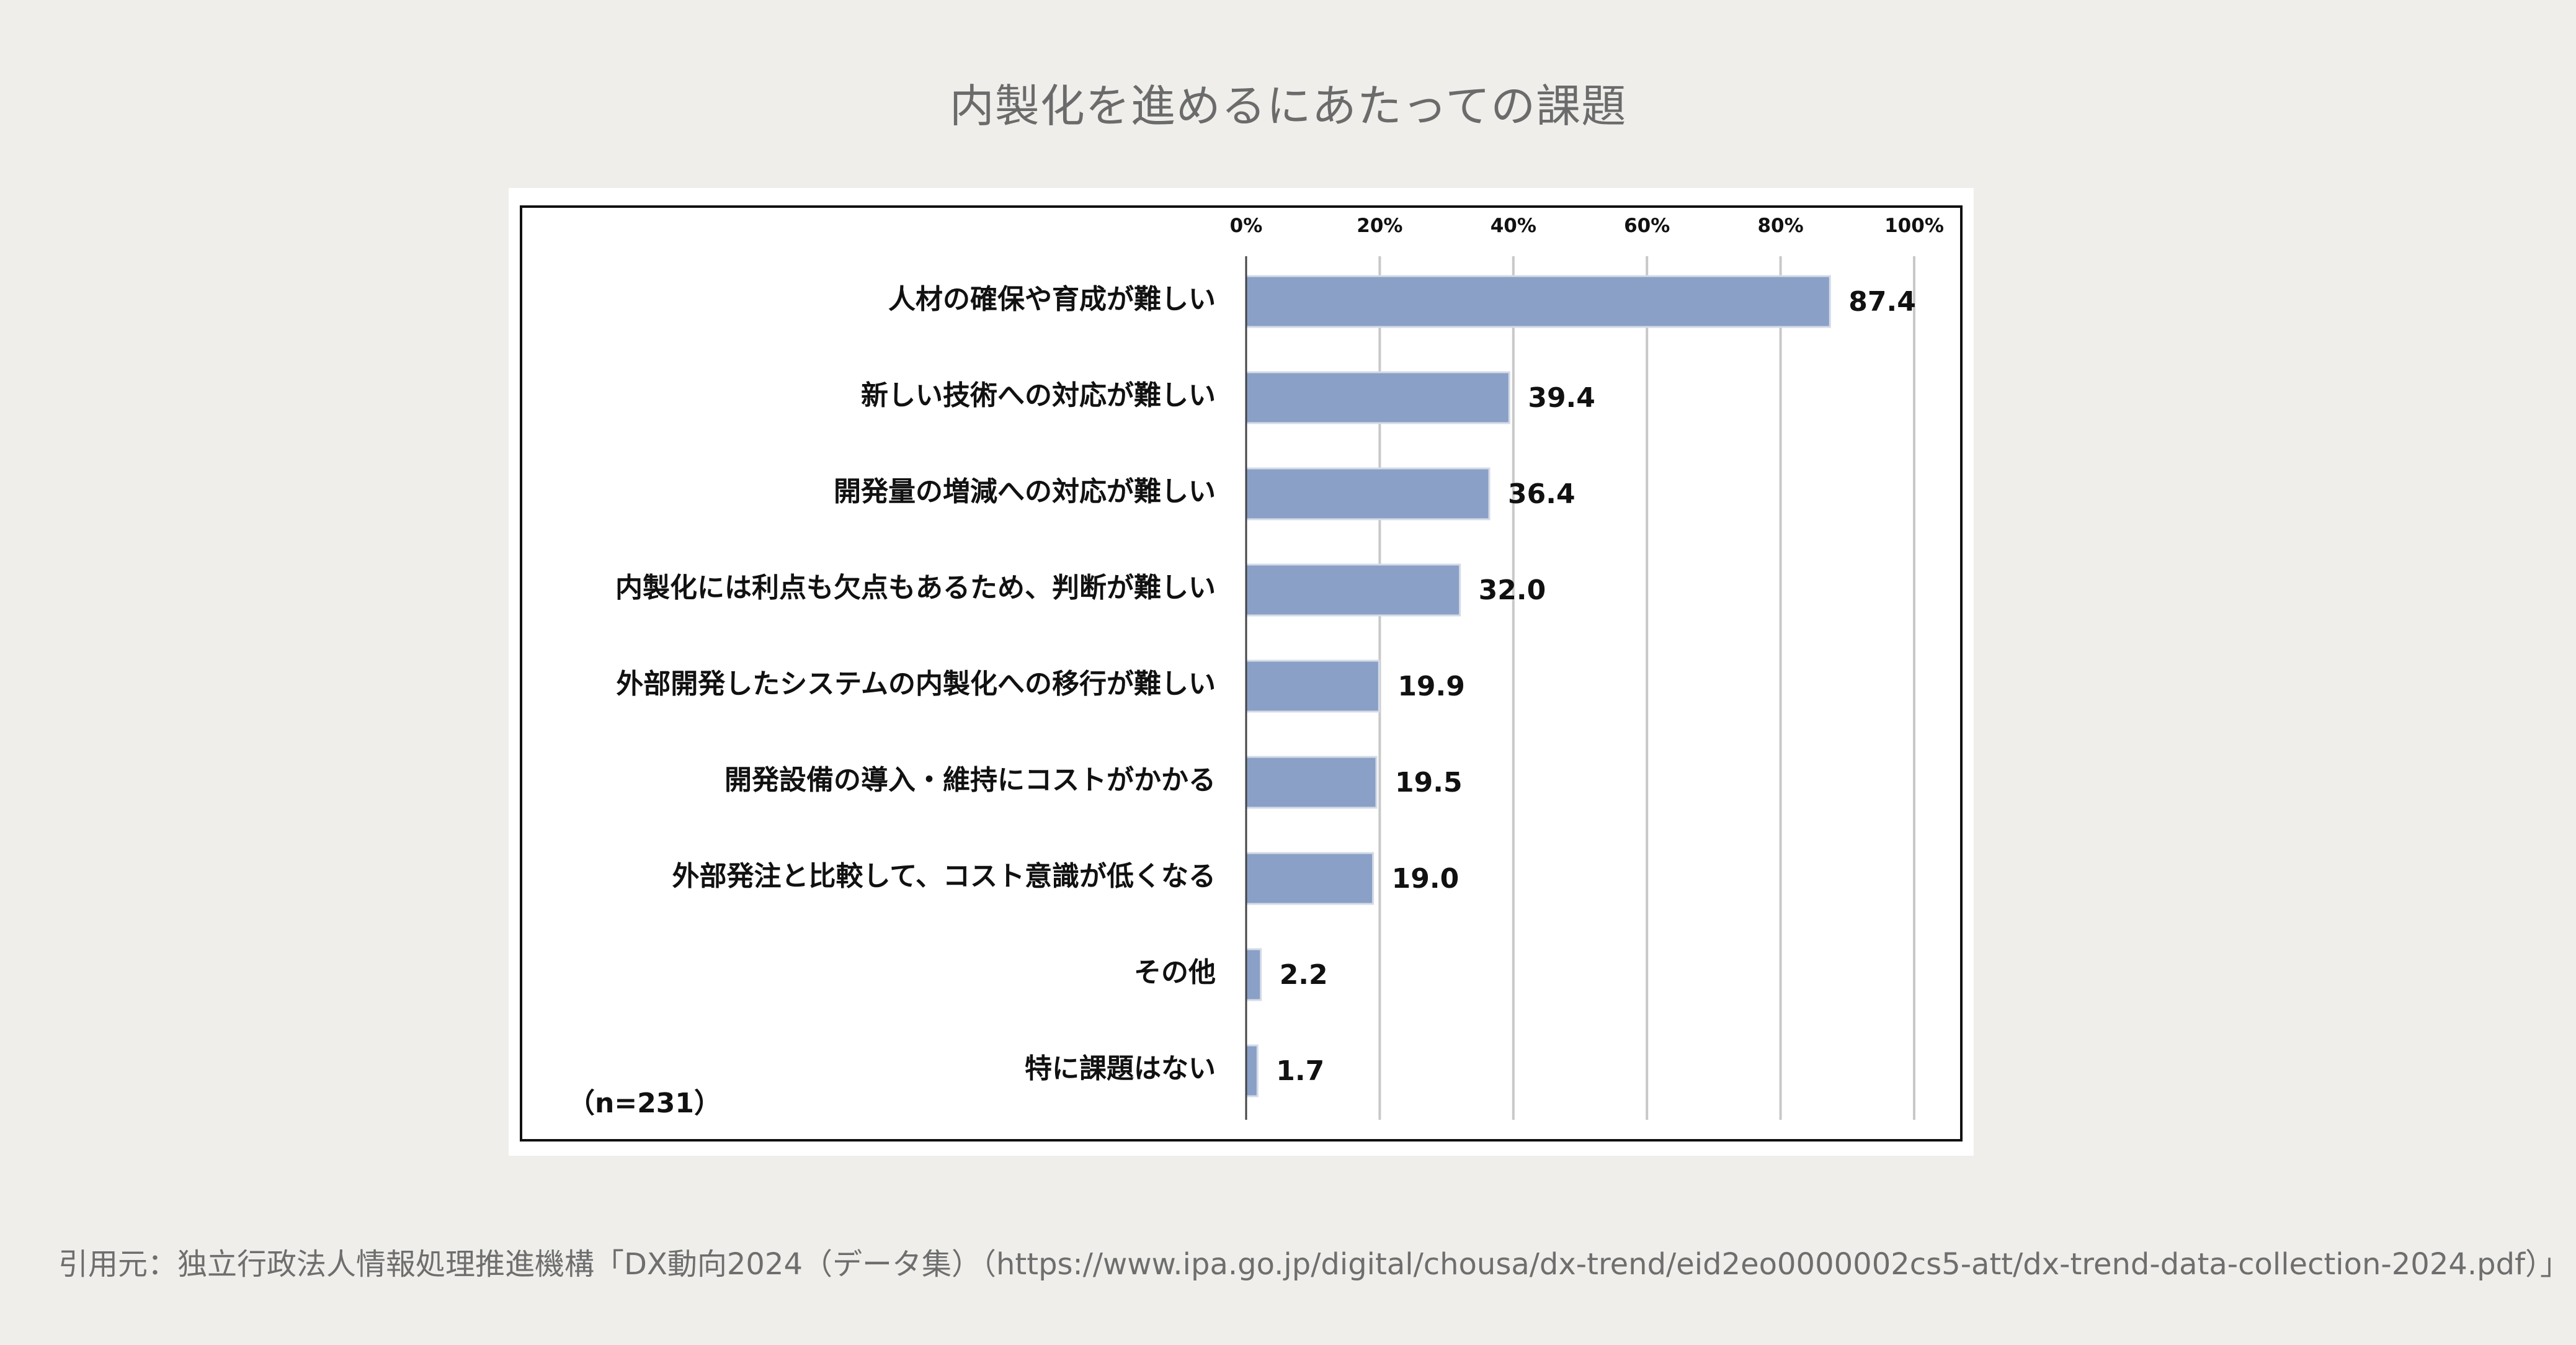  Describe the element at coordinates (1429, 782) in the screenshot. I see `value-label: 19.5` at that location.